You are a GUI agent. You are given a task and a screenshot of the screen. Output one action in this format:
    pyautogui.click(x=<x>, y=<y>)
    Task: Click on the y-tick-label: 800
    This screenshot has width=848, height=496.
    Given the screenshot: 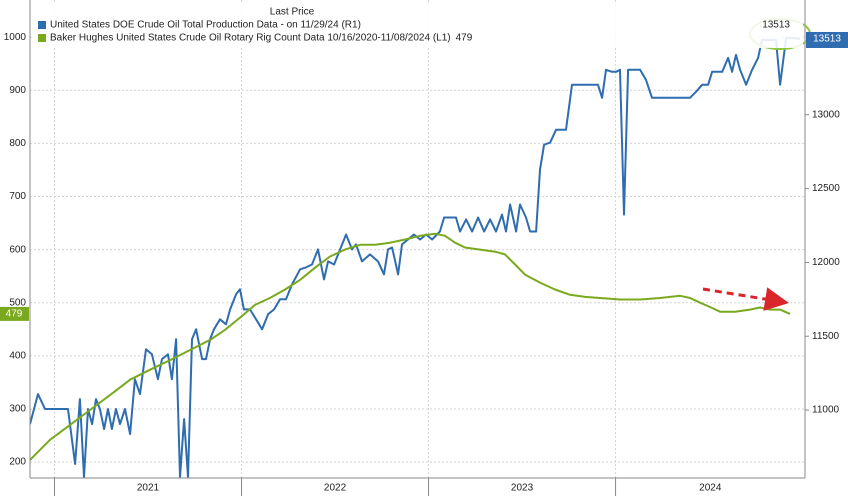 What is the action you would take?
    pyautogui.click(x=17, y=143)
    